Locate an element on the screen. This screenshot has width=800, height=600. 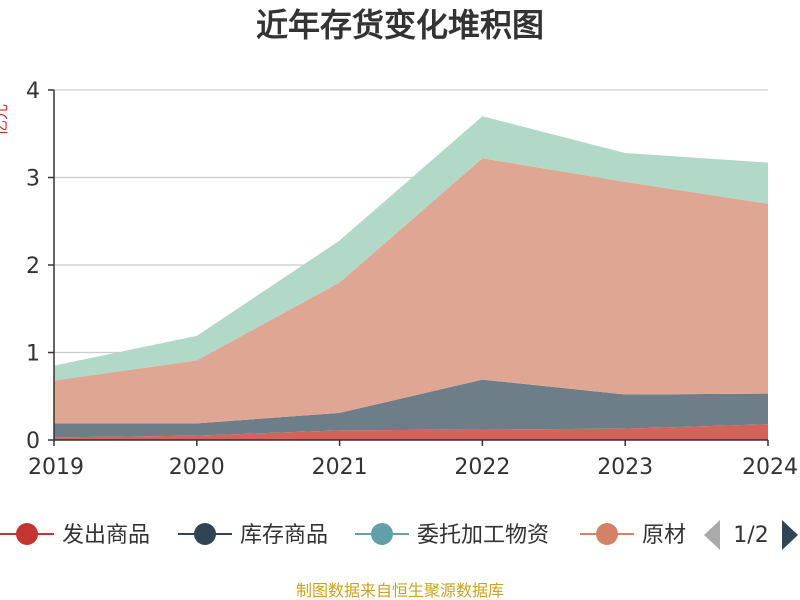
legend-next-icon is located at coordinates (790, 535).